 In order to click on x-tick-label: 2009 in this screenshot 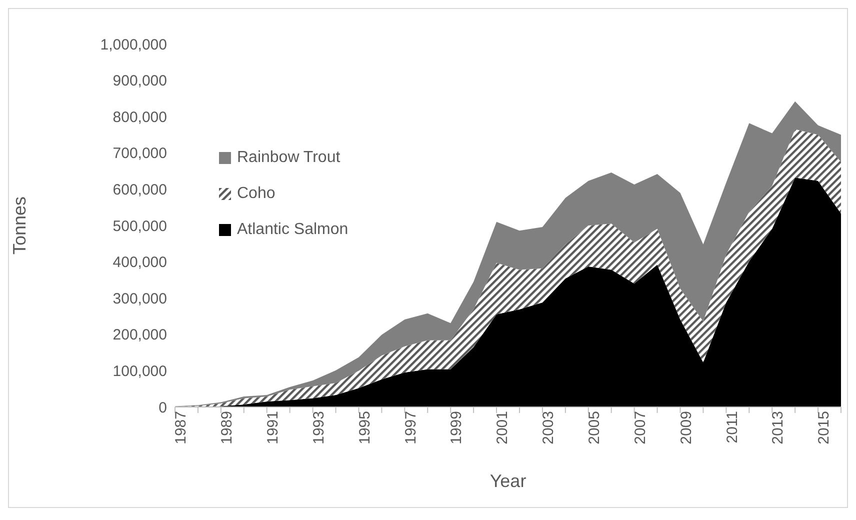, I will do `click(686, 427)`.